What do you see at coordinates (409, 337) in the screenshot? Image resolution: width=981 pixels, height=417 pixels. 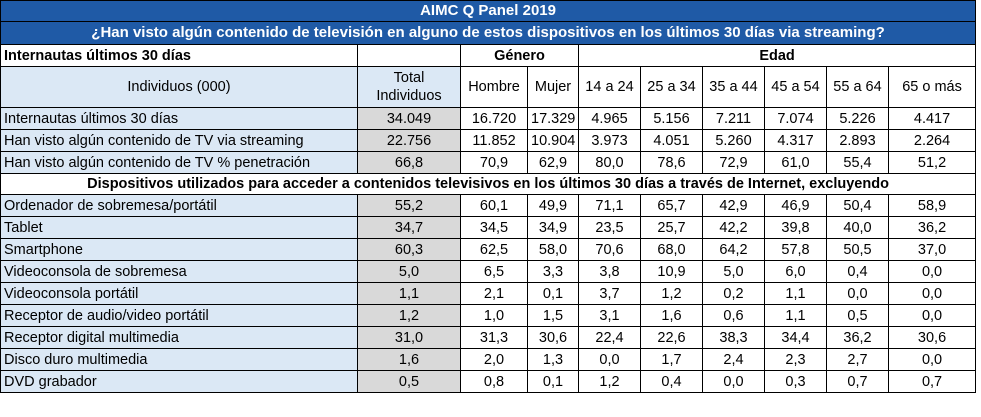 I see `row-total: 31,0` at bounding box center [409, 337].